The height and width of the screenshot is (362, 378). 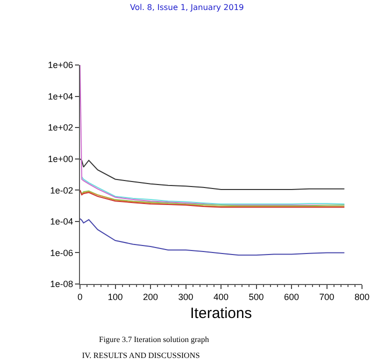 I want to click on text: Vol. 8, Issue 1, January 2019, so click(x=187, y=7).